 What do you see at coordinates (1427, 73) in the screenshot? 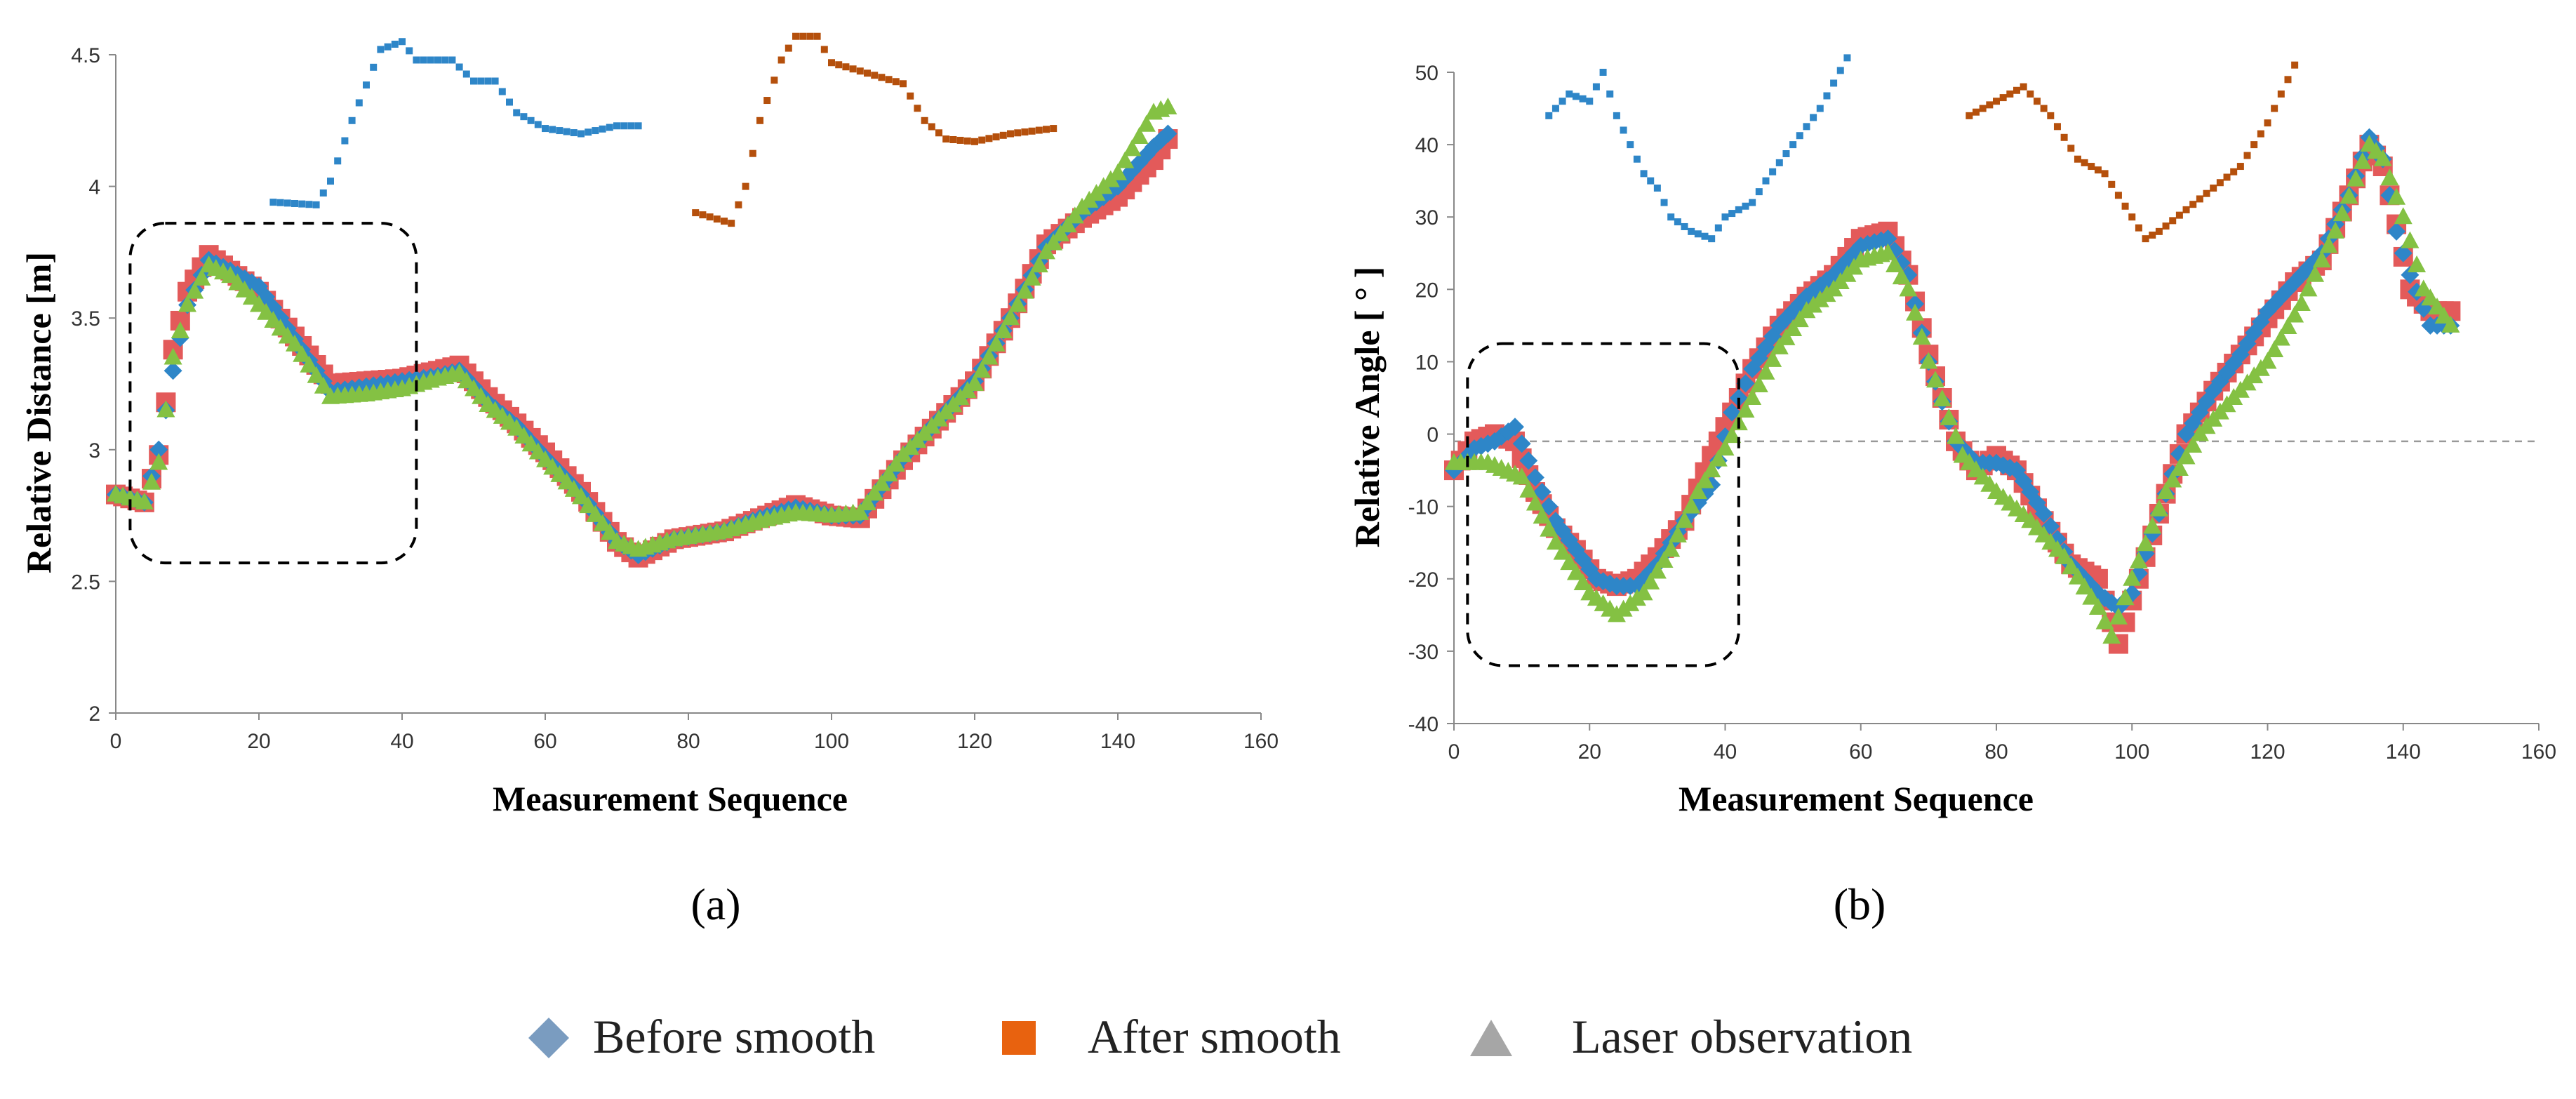
I see `y-tick-label: 50` at bounding box center [1427, 73].